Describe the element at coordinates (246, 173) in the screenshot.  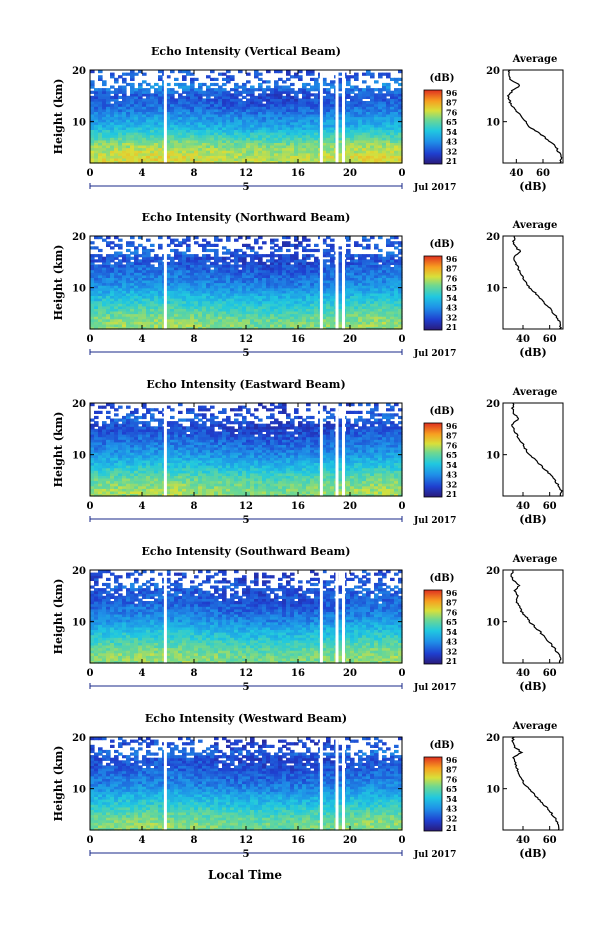
I see `x-tick-label: 12` at that location.